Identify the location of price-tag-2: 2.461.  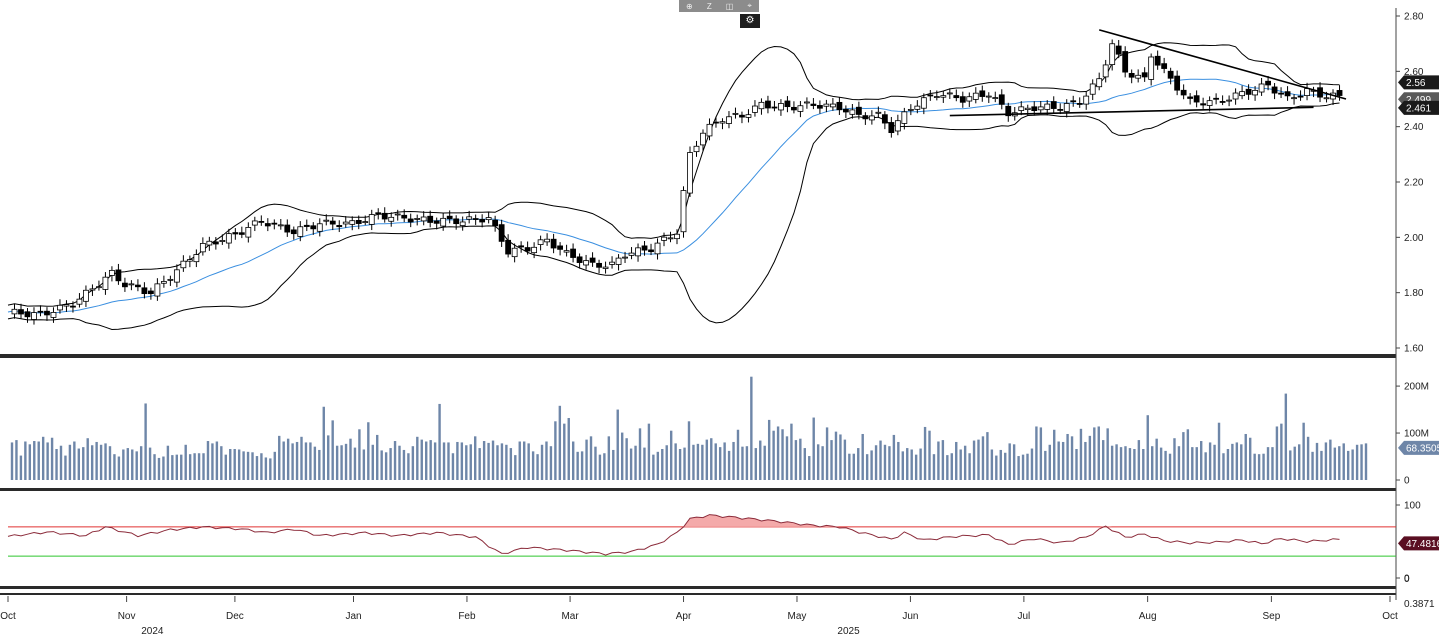
(1418, 107).